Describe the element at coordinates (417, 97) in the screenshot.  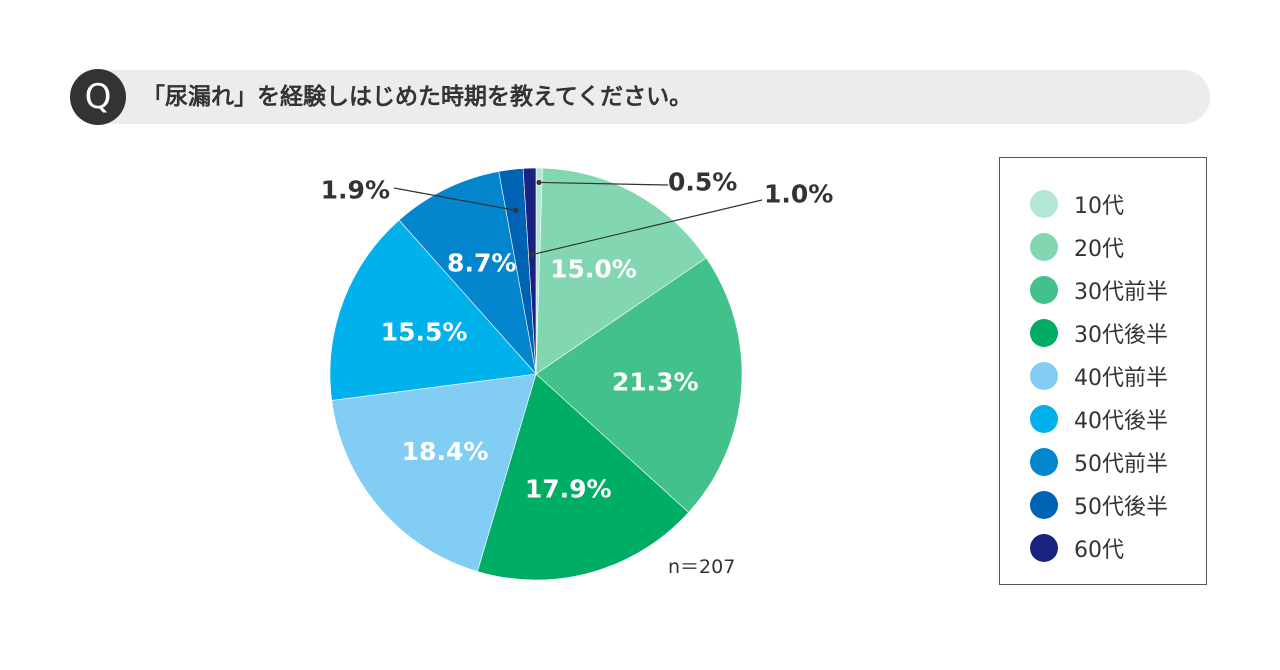
I see `question-text: 「尿漏れ」を経験しはじめた時期を教えてください。` at that location.